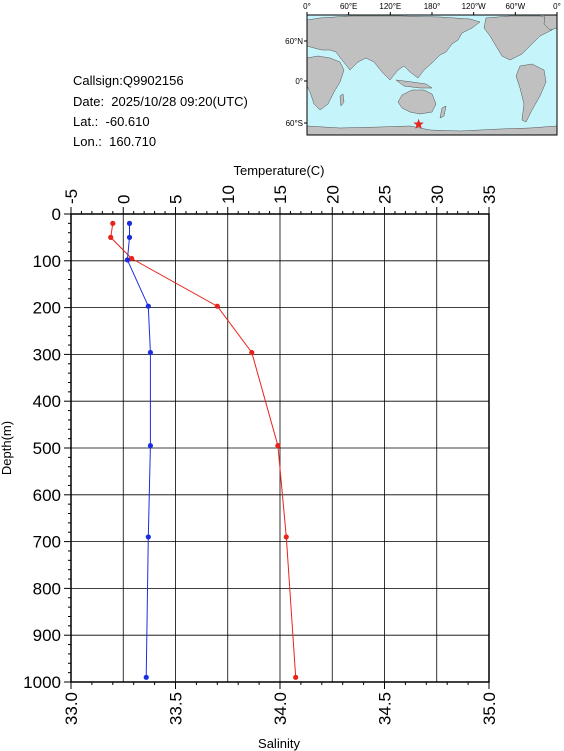  What do you see at coordinates (176, 708) in the screenshot?
I see `salinity-tick-label: 33.5` at bounding box center [176, 708].